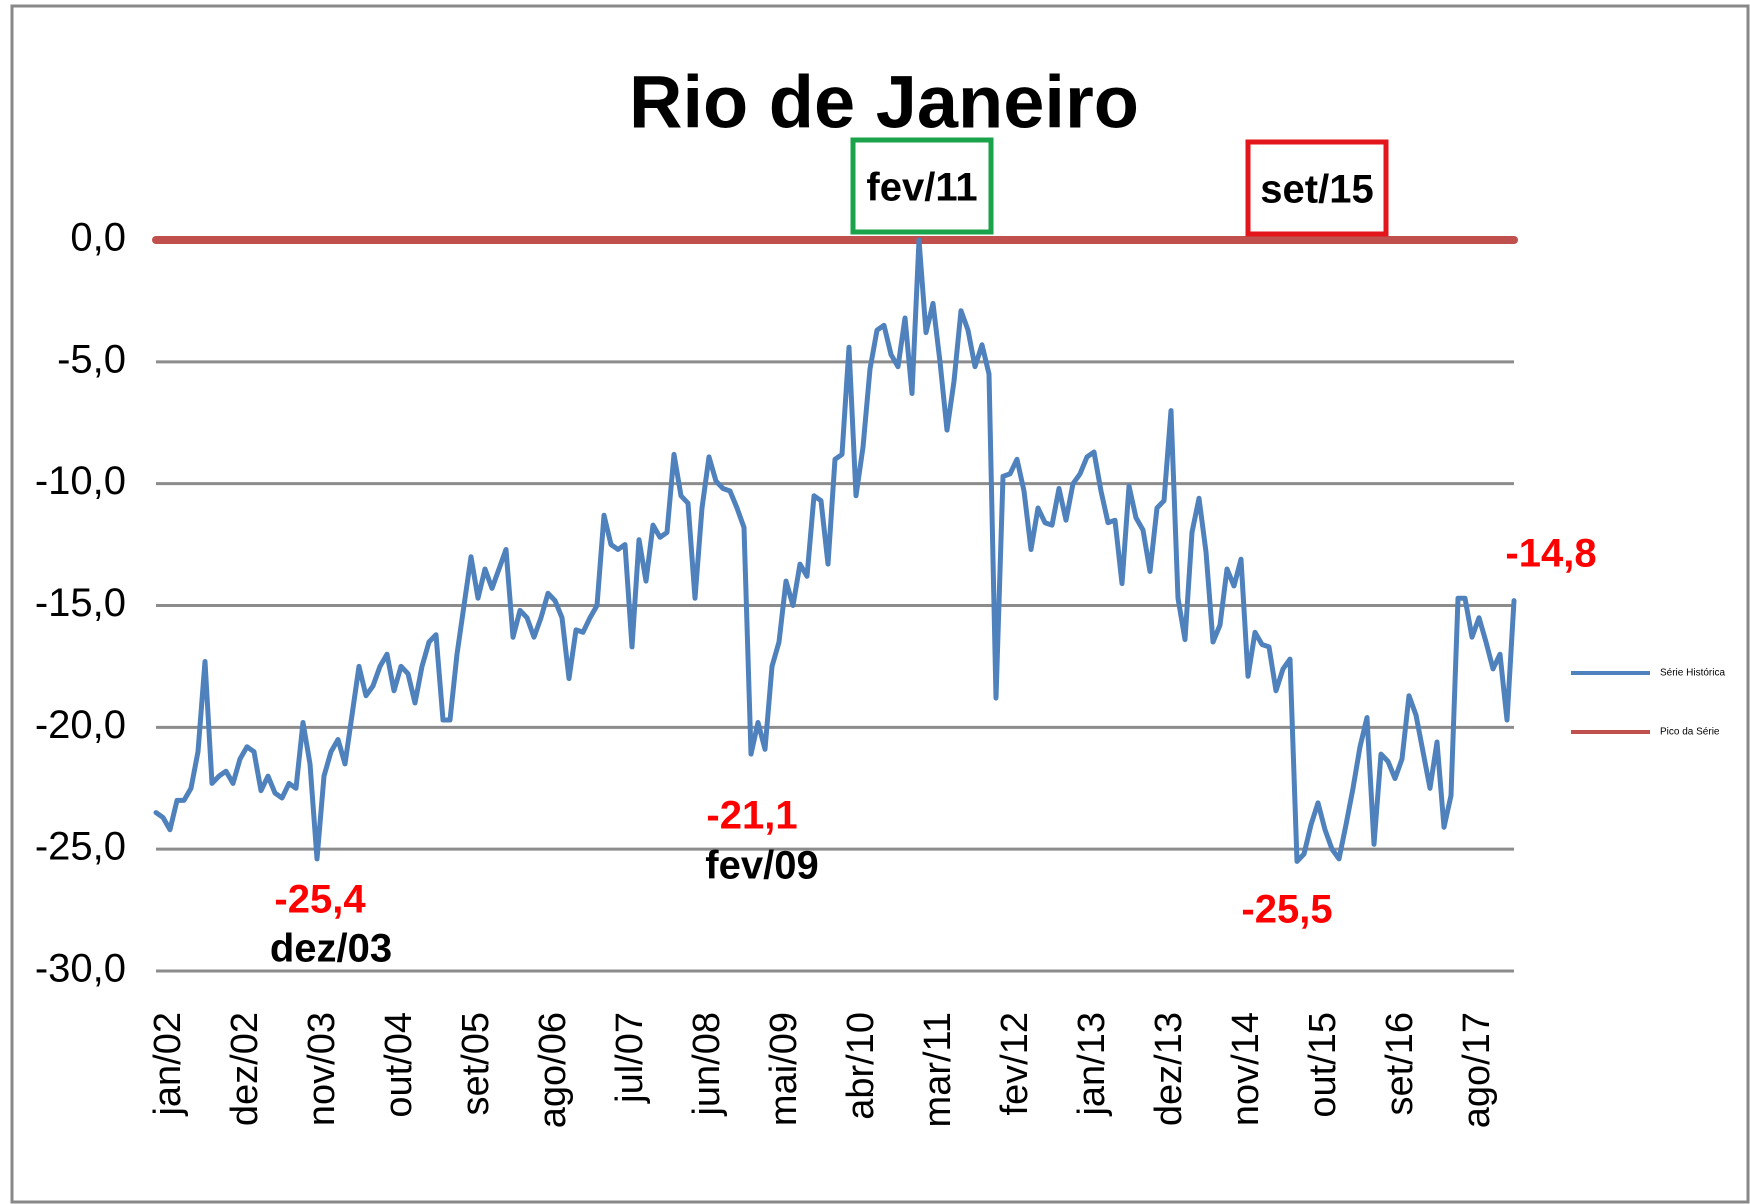  I want to click on y-tick-label: -25,0, so click(80, 847).